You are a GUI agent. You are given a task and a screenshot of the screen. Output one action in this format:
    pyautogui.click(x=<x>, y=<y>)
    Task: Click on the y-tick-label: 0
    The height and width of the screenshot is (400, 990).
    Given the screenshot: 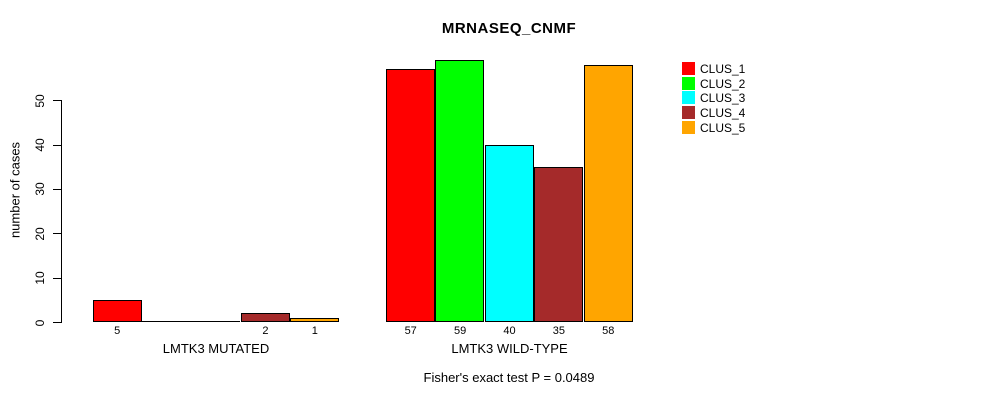 What is the action you would take?
    pyautogui.click(x=40, y=322)
    